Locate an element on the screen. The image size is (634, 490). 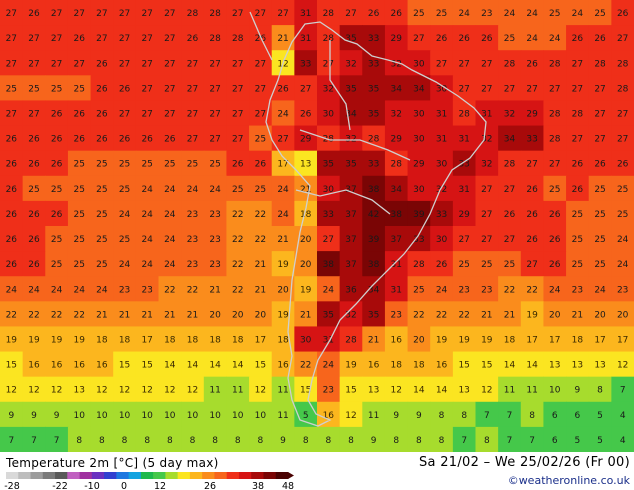
grid-value: 19 is located at coordinates (12, 341).